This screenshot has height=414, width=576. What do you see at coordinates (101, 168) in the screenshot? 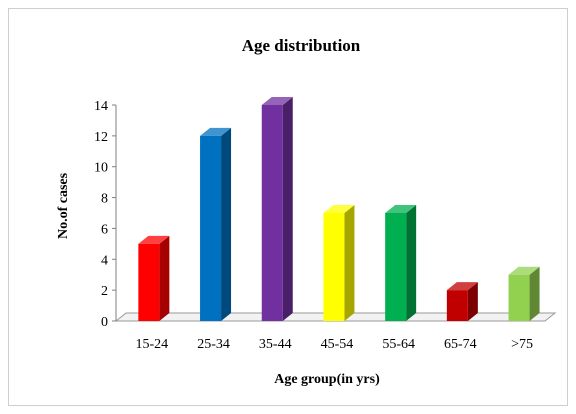
I see `y-tick-label: 10` at bounding box center [101, 168].